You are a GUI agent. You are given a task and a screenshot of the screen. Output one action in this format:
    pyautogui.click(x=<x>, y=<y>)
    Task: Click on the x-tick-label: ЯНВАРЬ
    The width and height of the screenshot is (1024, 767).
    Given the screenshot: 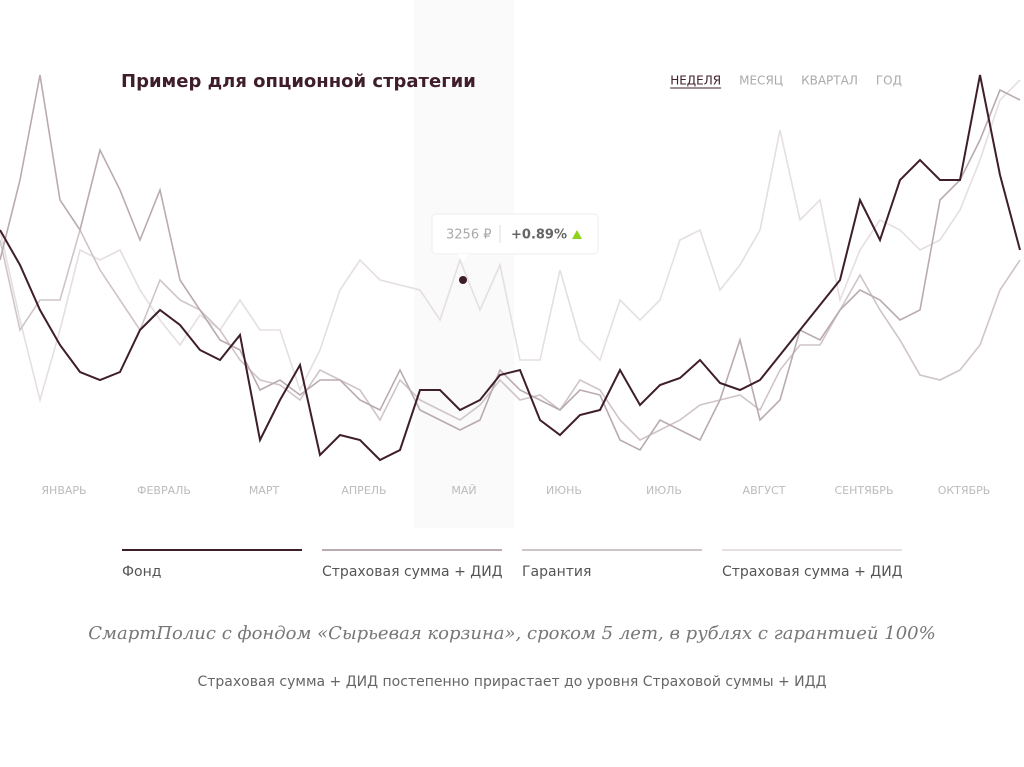 What is the action you would take?
    pyautogui.click(x=63, y=490)
    